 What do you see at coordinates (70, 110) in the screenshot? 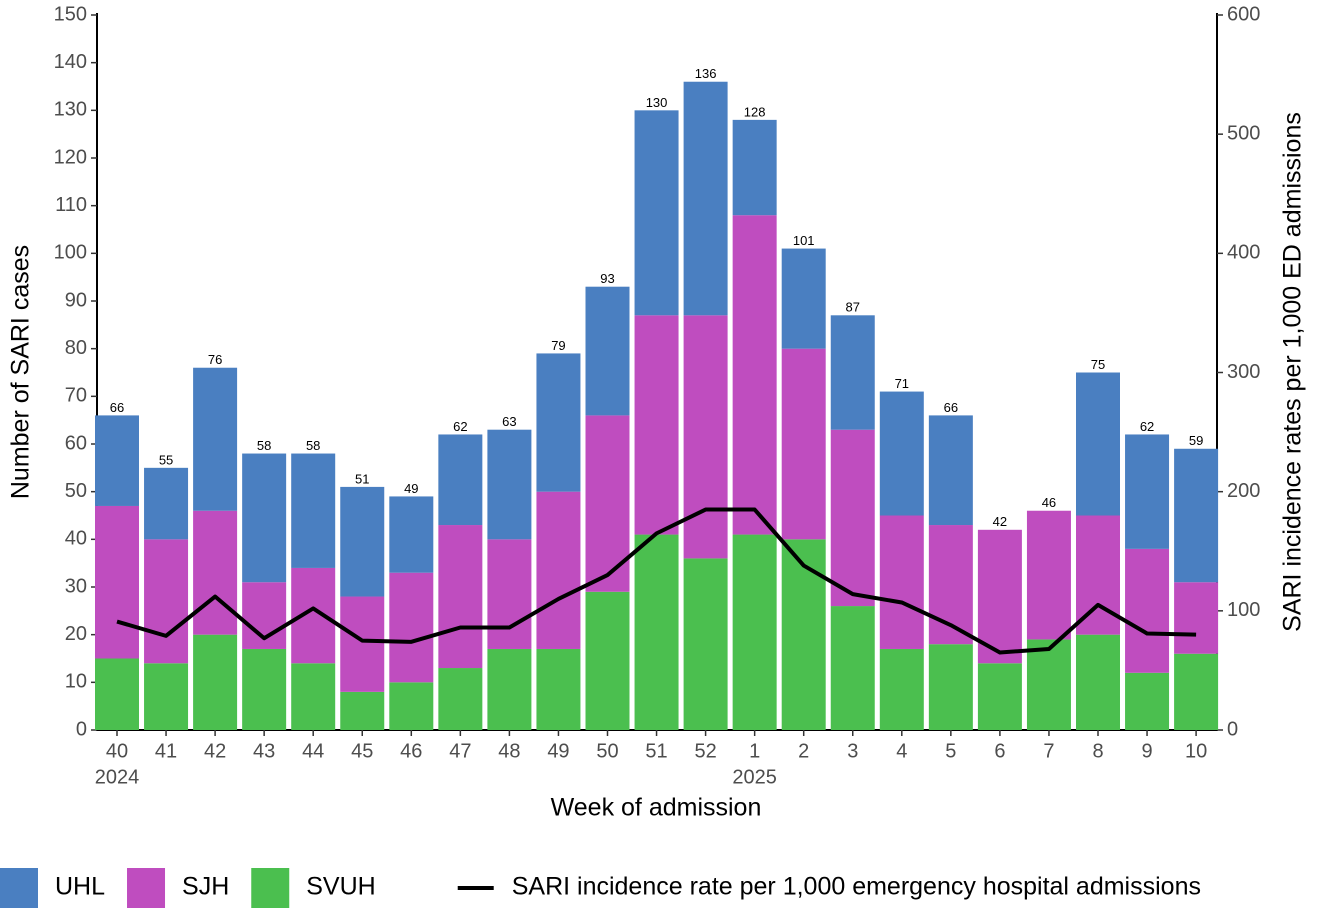
I see `y-tick-label: 130` at bounding box center [70, 110].